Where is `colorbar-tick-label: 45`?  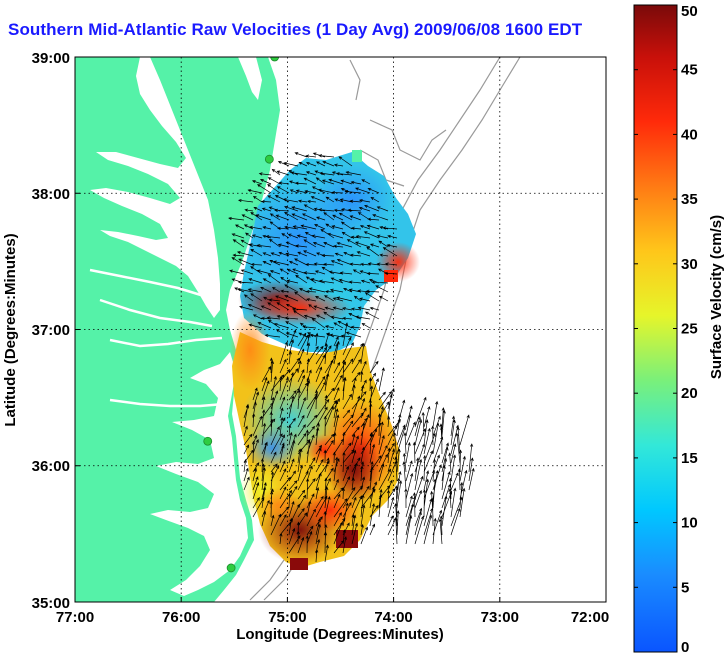 colorbar-tick-label: 45 is located at coordinates (689, 70).